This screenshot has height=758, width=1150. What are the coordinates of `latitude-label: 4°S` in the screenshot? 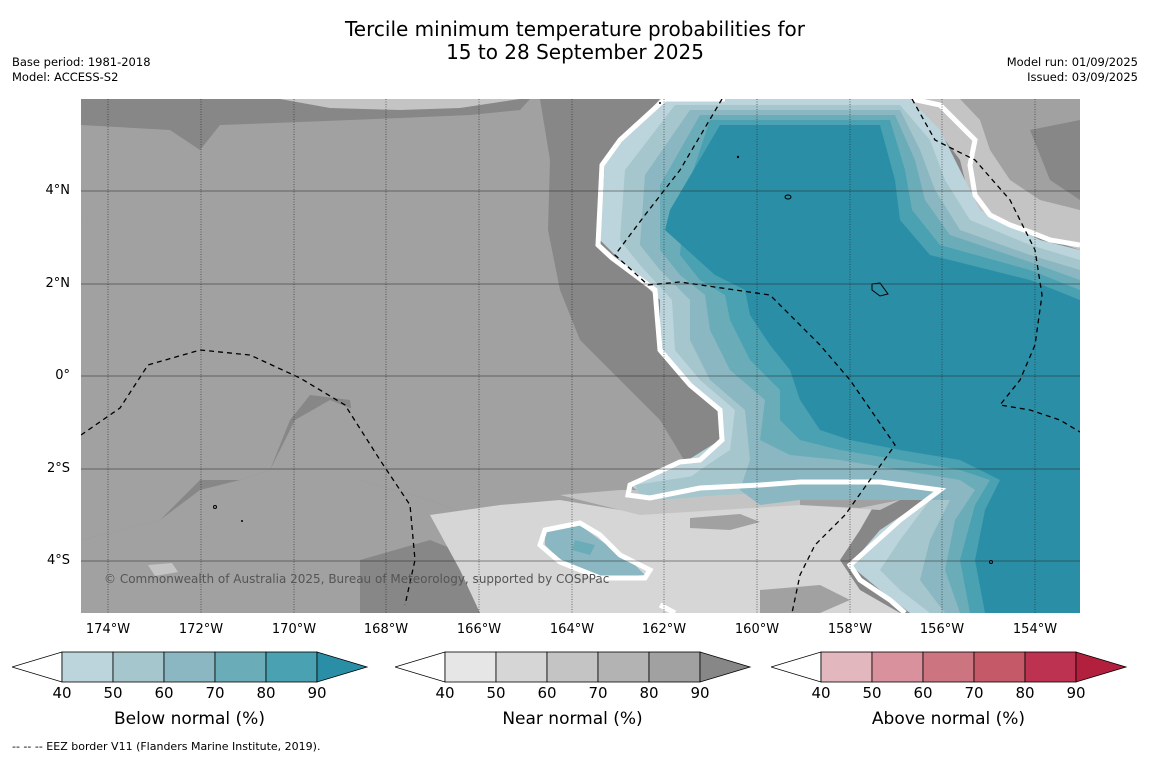 It's located at (58, 560).